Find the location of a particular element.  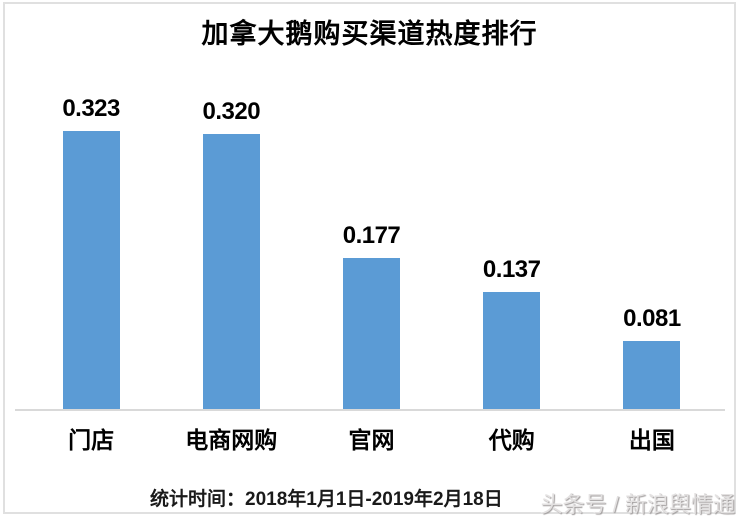

bar-value-label: 0.177 is located at coordinates (371, 235).